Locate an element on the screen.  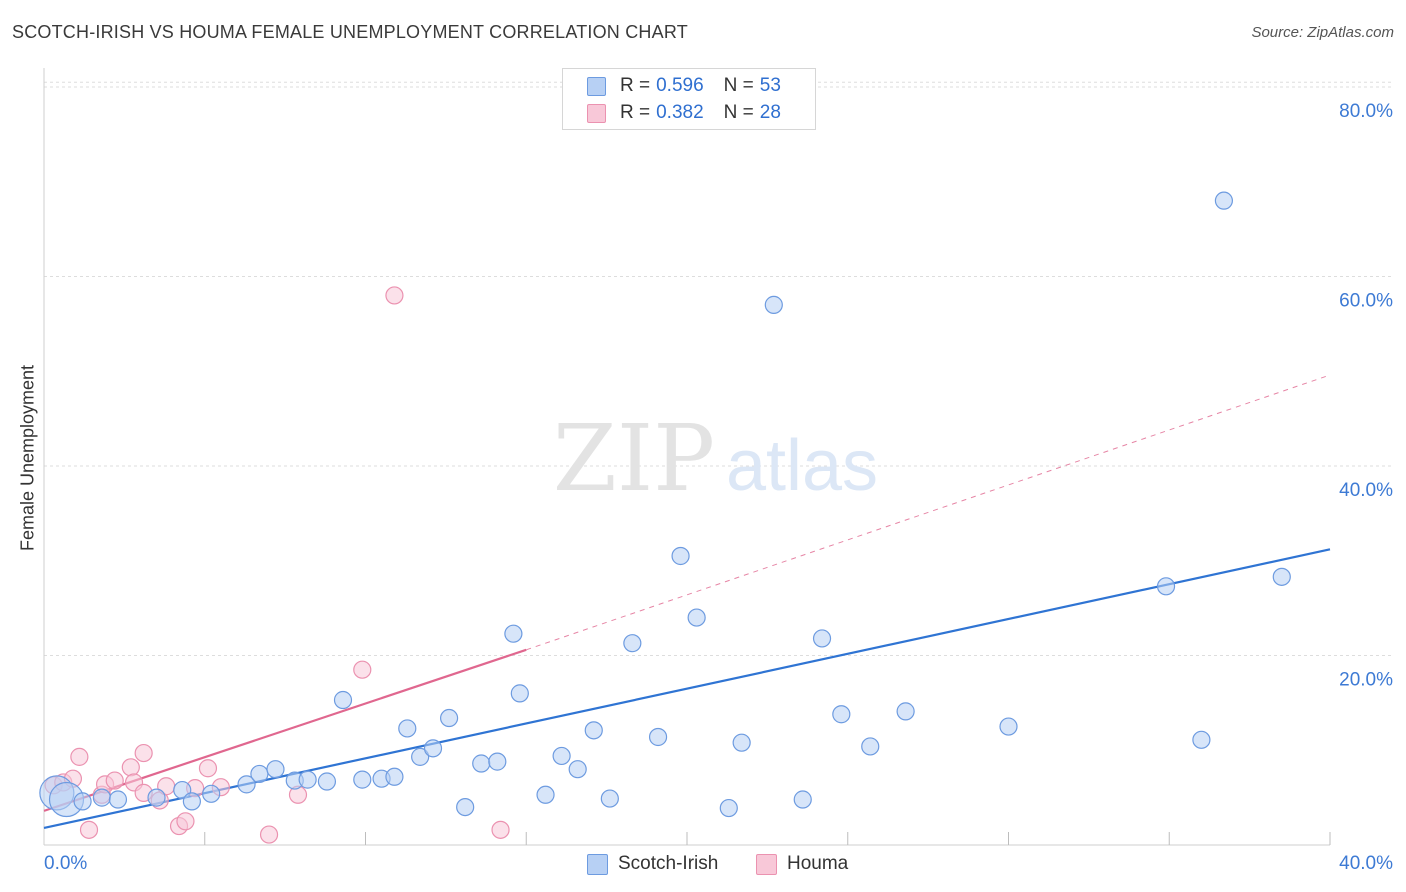
series-legend-scotch-irish: Scotch-Irish is located at coordinates (652, 864).